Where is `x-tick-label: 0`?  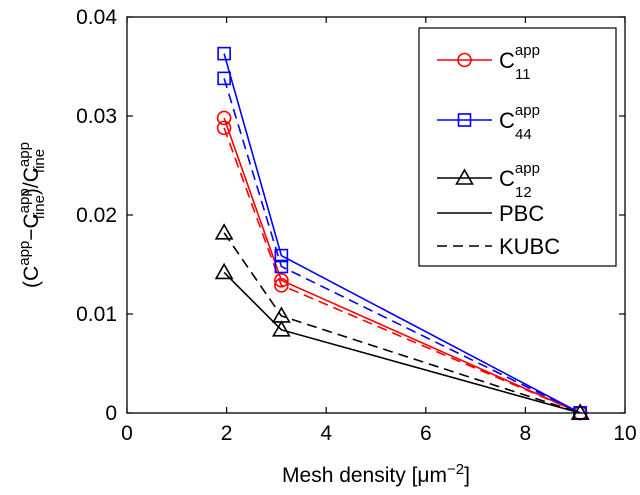 x-tick-label: 0 is located at coordinates (127, 433).